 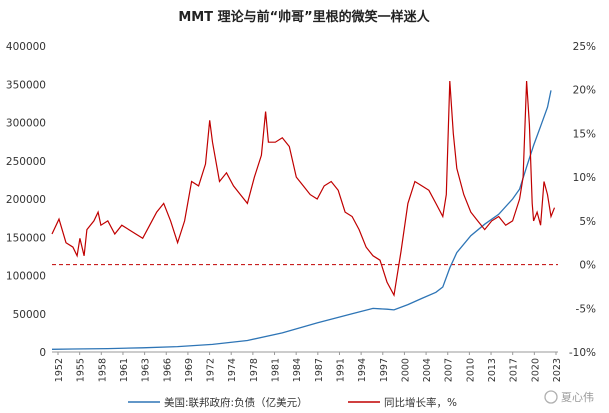 What do you see at coordinates (81, 370) in the screenshot?
I see `x-tick-label: 1955` at bounding box center [81, 370].